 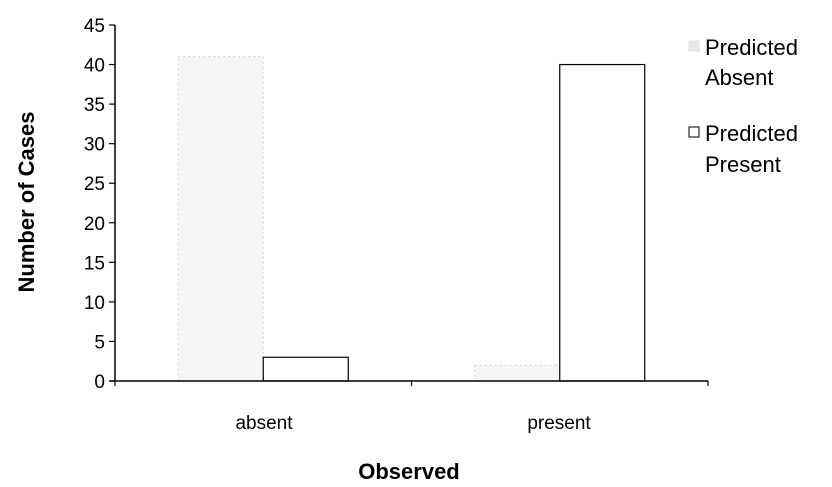 What do you see at coordinates (94, 105) in the screenshot?
I see `y-tick-label: 35` at bounding box center [94, 105].